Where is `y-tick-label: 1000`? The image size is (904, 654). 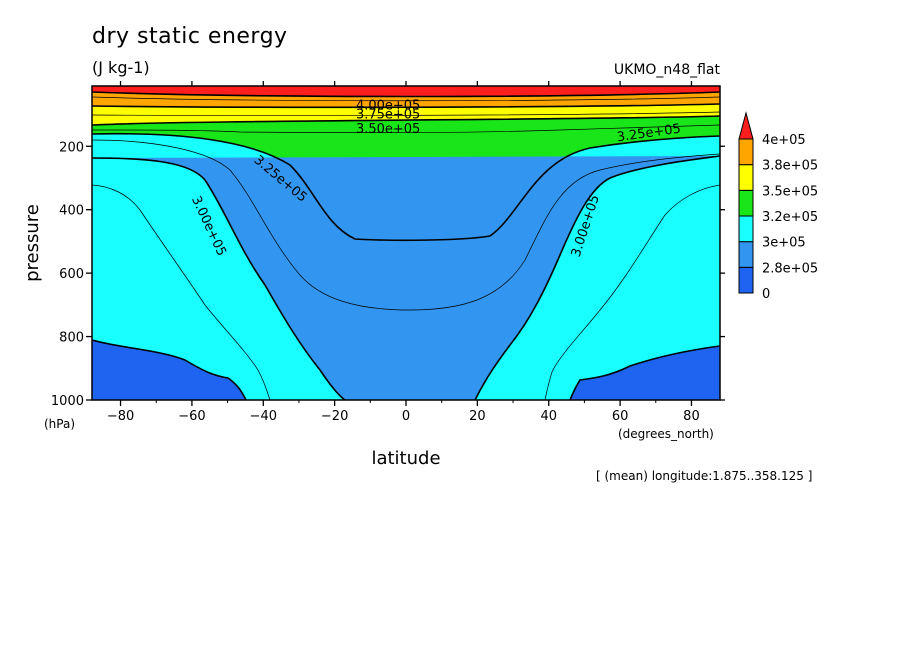 y-tick-label: 1000 is located at coordinates (67, 401).